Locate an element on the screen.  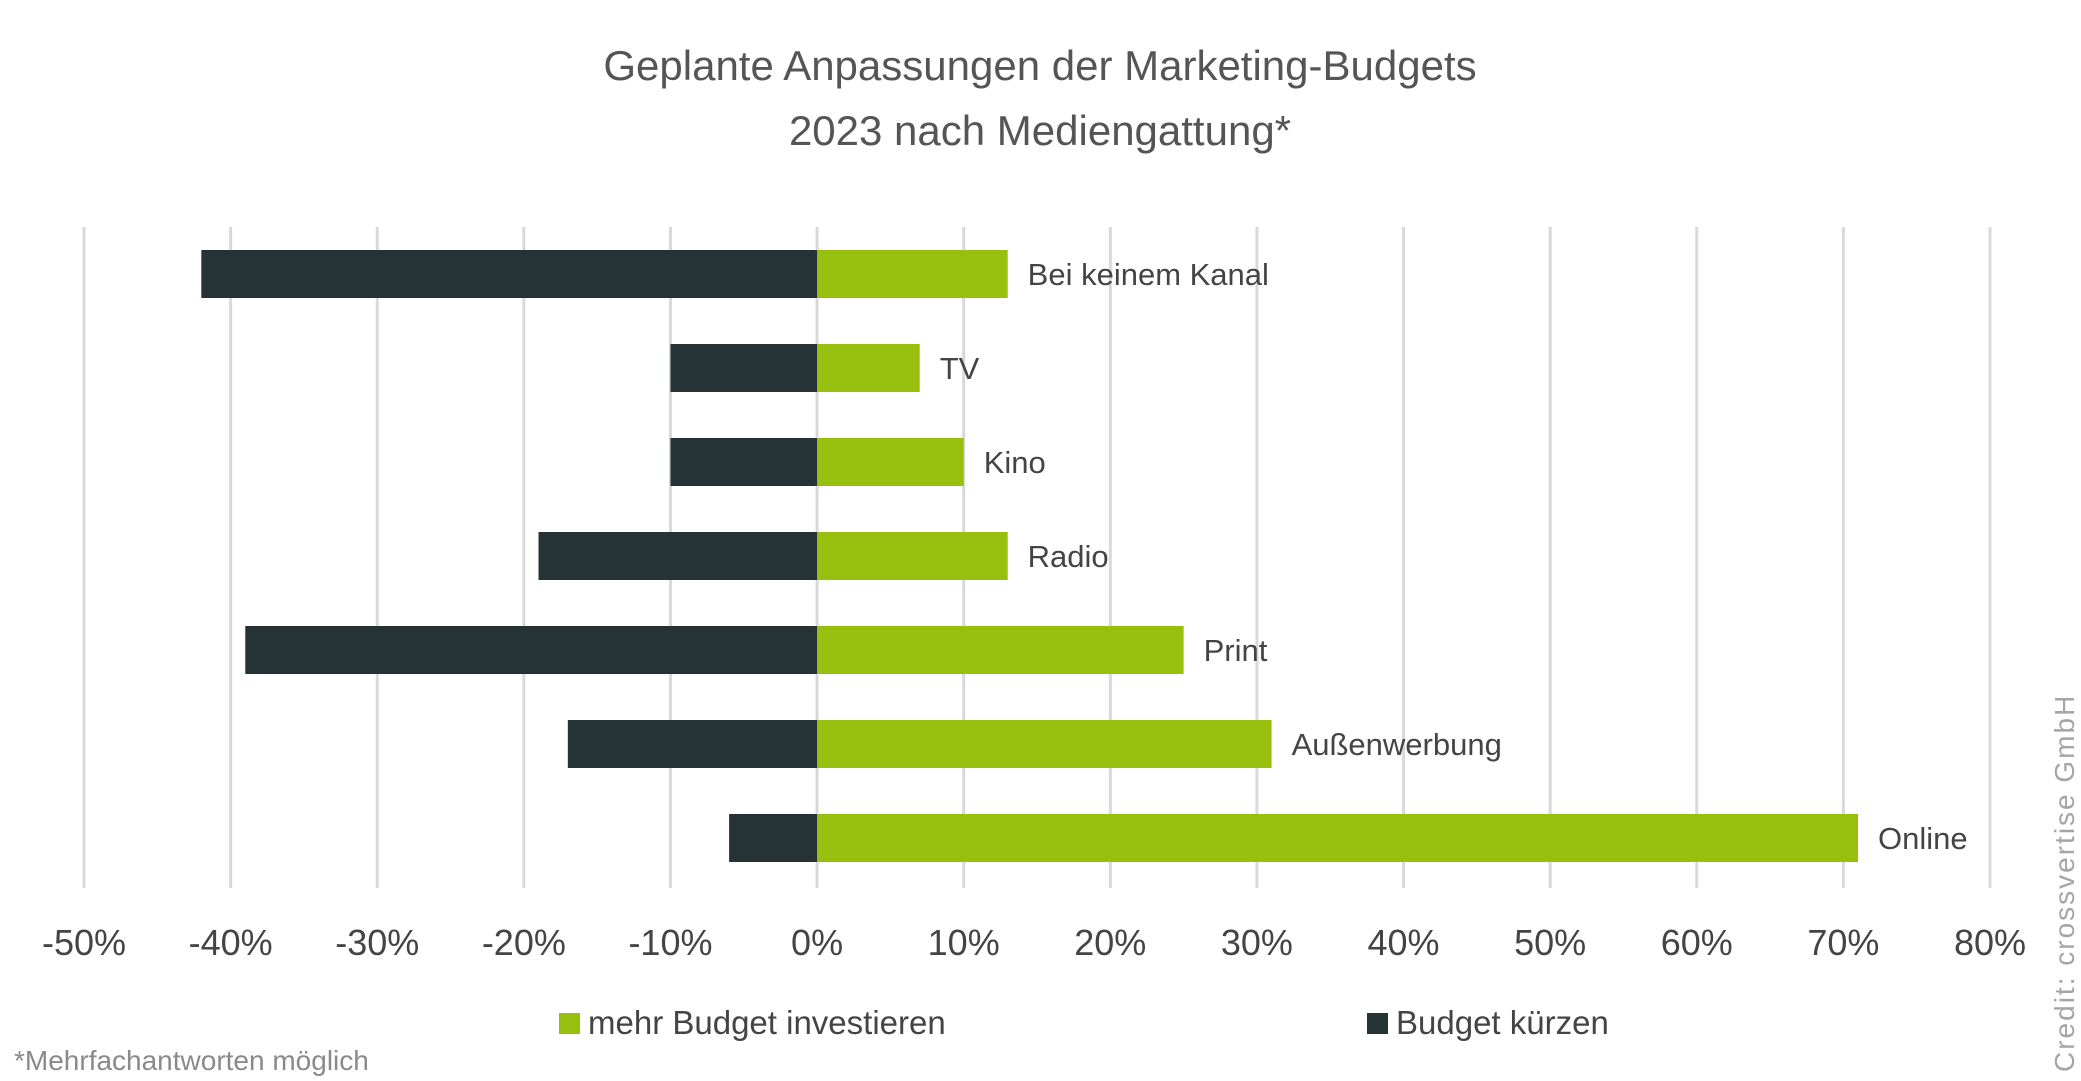
x-tick-label: 10% is located at coordinates (964, 942).